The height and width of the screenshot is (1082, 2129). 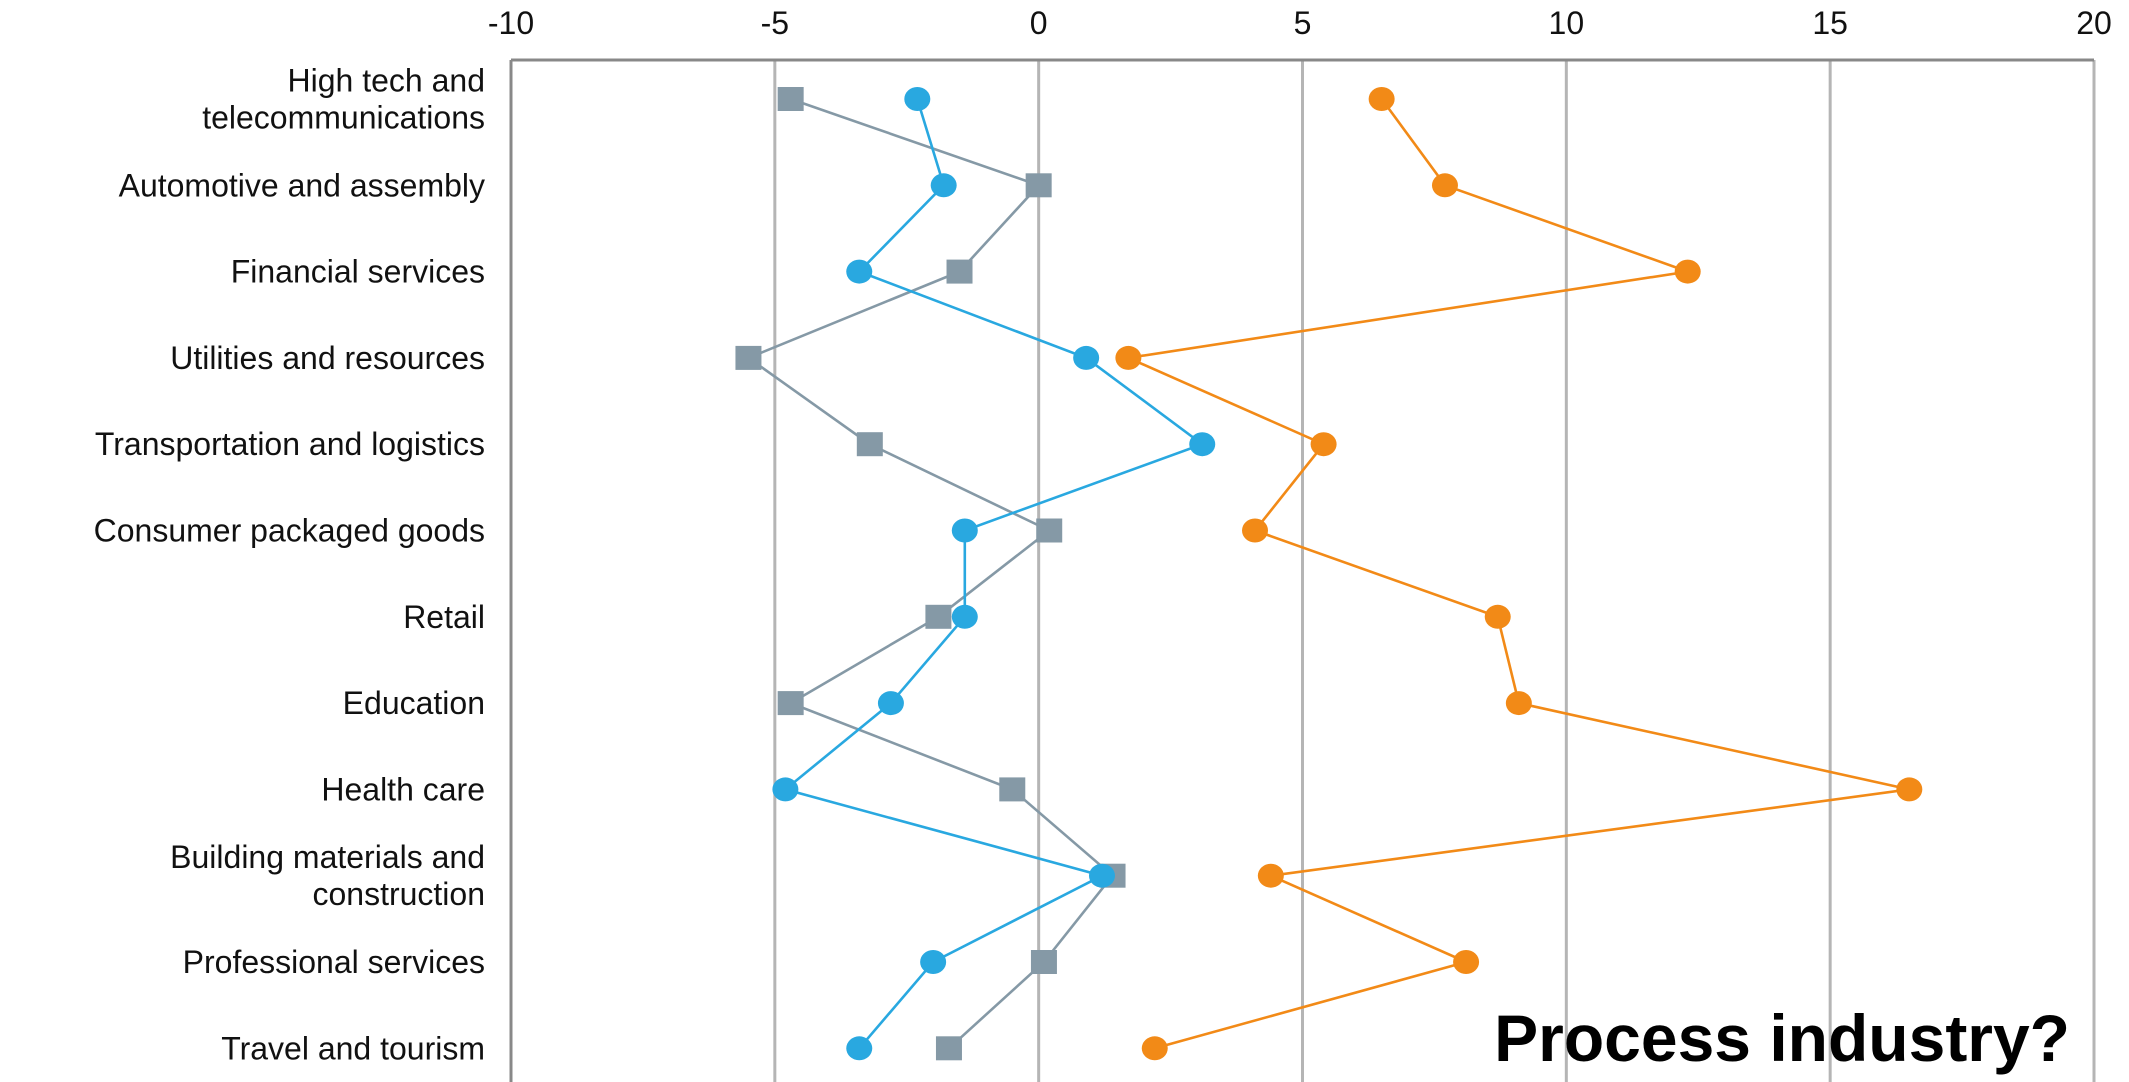 What do you see at coordinates (444, 617) in the screenshot?
I see `category-label: Retail` at bounding box center [444, 617].